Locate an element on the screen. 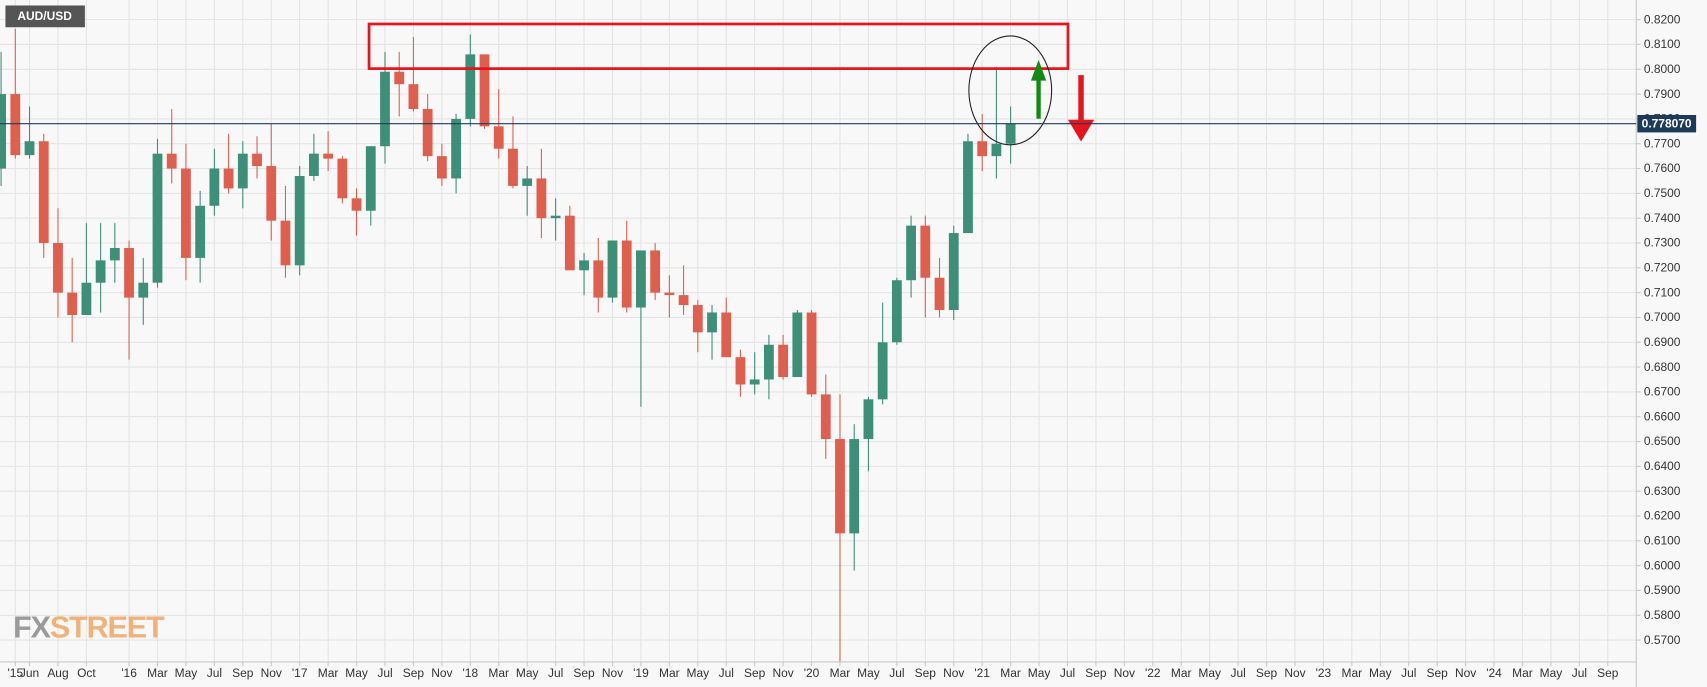 The image size is (1707, 687). watermark: FXSTREET is located at coordinates (89, 627).